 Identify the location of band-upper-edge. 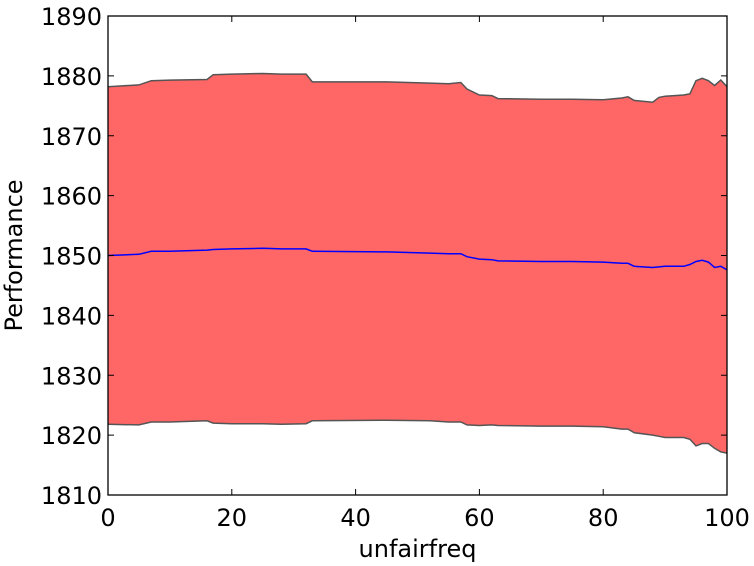
(417, 87).